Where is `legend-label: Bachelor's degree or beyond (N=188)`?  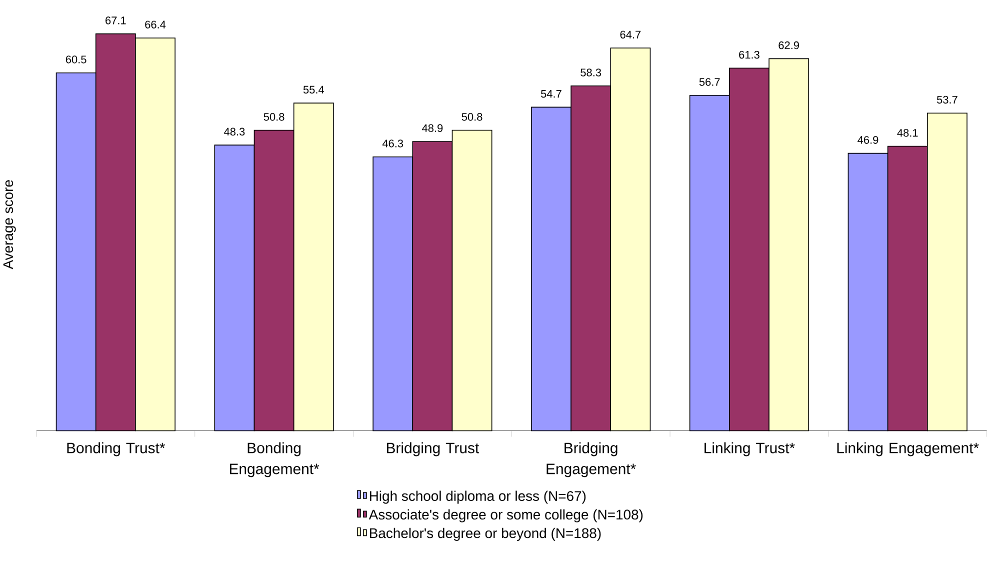
legend-label: Bachelor's degree or beyond (N=188) is located at coordinates (485, 534).